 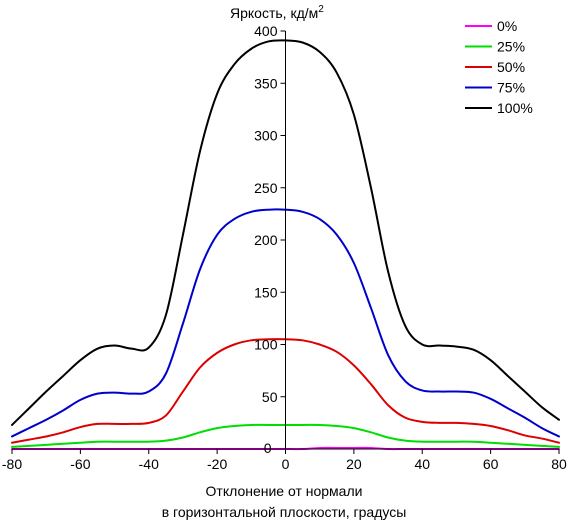 I want to click on x-tick-label: 60, so click(x=491, y=464).